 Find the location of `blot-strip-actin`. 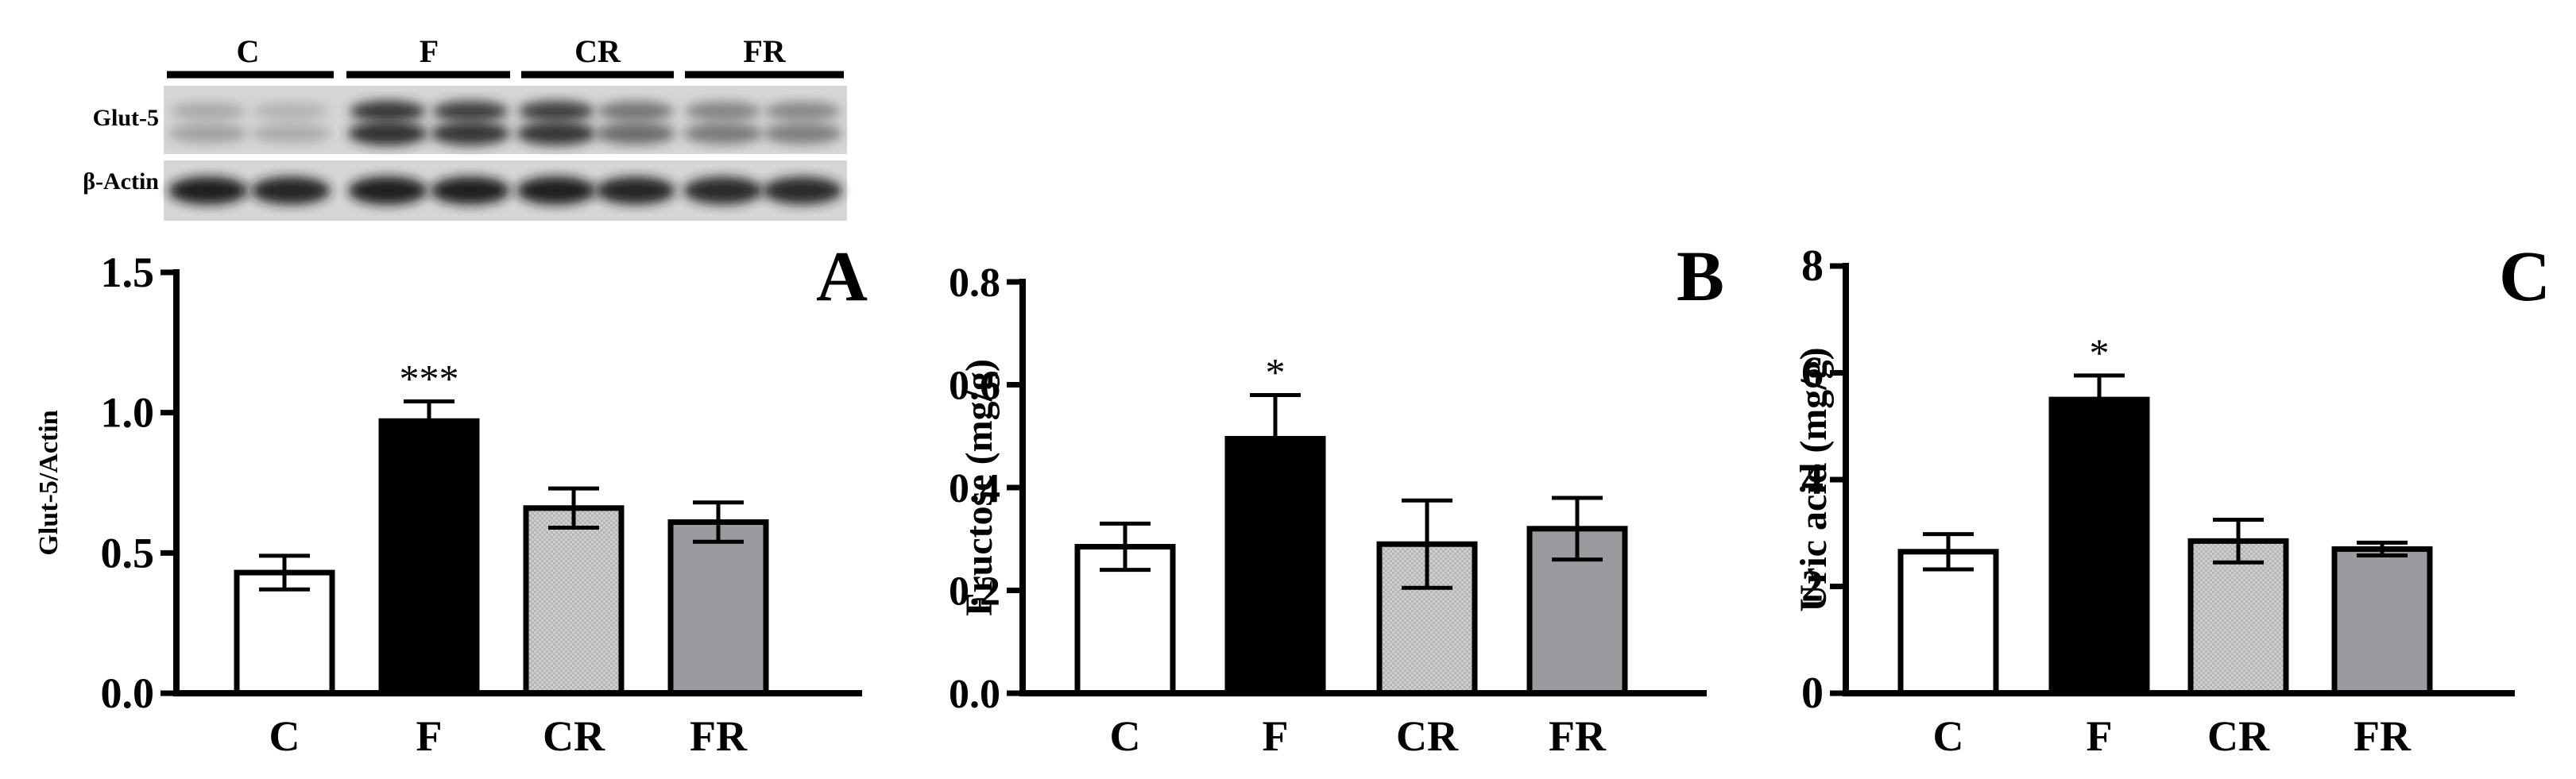

blot-strip-actin is located at coordinates (505, 190).